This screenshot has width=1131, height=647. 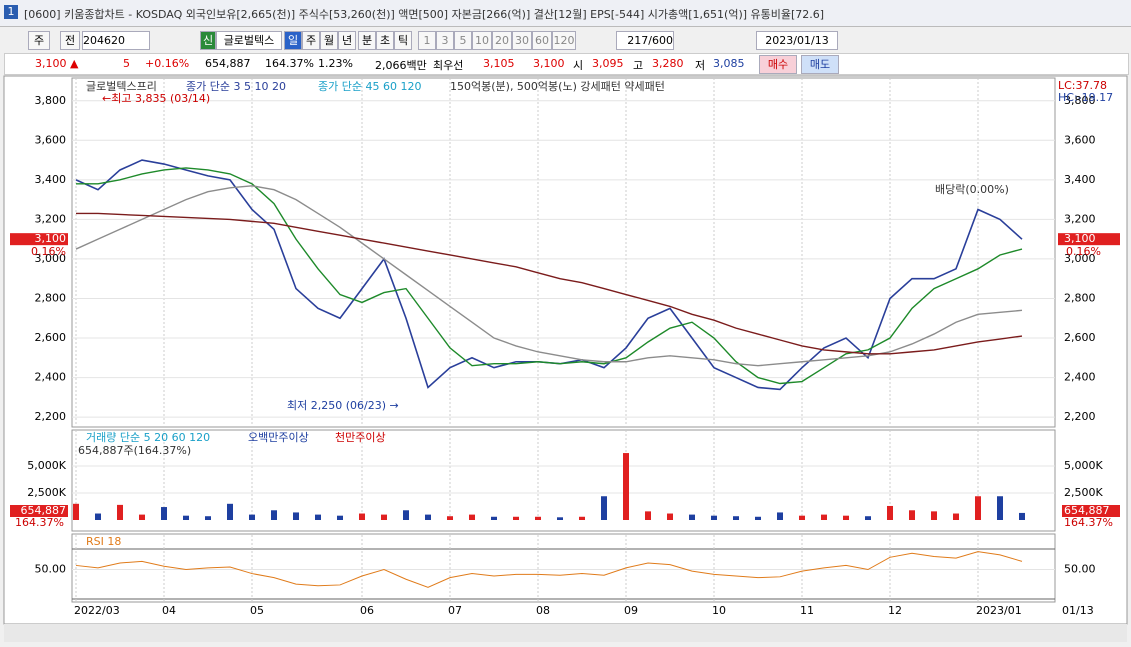 What do you see at coordinates (134, 450) in the screenshot?
I see `volume-subtitle: 654,887주(164.37%)` at bounding box center [134, 450].